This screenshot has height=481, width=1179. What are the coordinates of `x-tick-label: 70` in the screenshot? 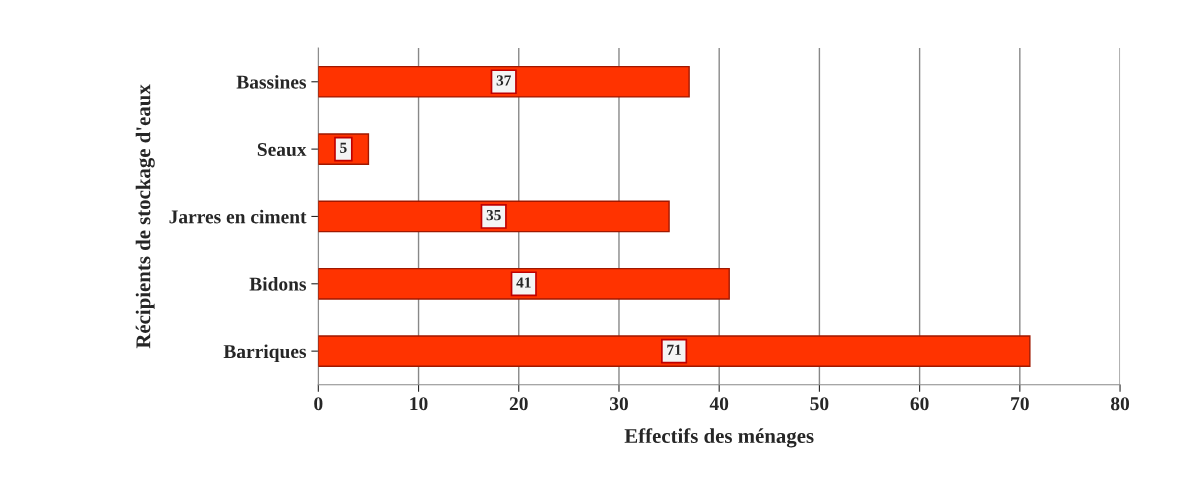 It's located at (1020, 404).